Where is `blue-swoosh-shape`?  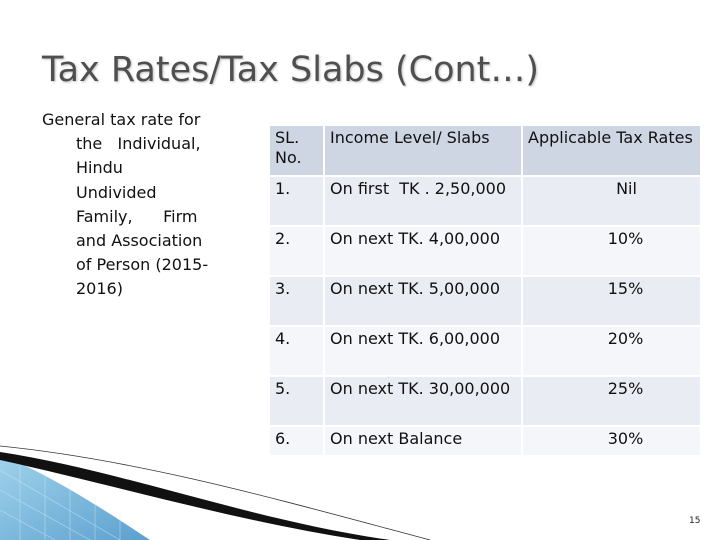
blue-swoosh-shape is located at coordinates (75, 497).